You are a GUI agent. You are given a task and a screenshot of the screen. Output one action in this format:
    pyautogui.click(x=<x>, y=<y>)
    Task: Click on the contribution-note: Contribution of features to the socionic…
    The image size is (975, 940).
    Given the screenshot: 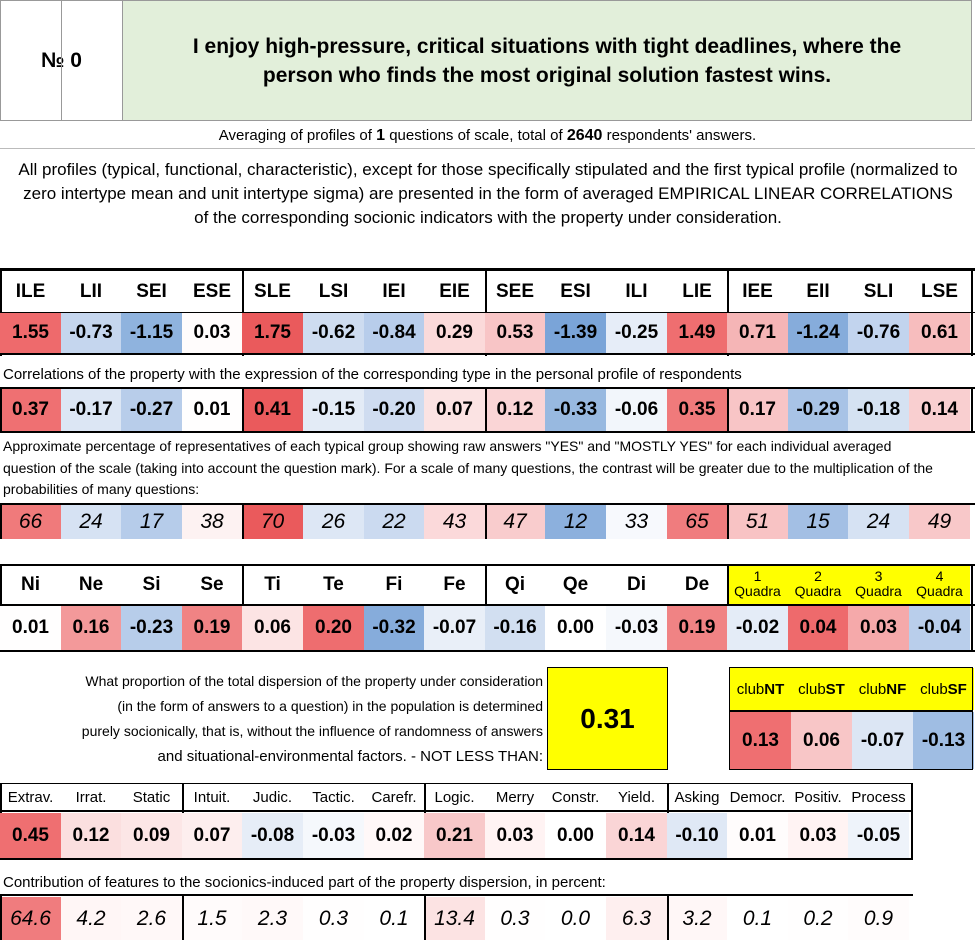 What is the action you would take?
    pyautogui.click(x=304, y=882)
    